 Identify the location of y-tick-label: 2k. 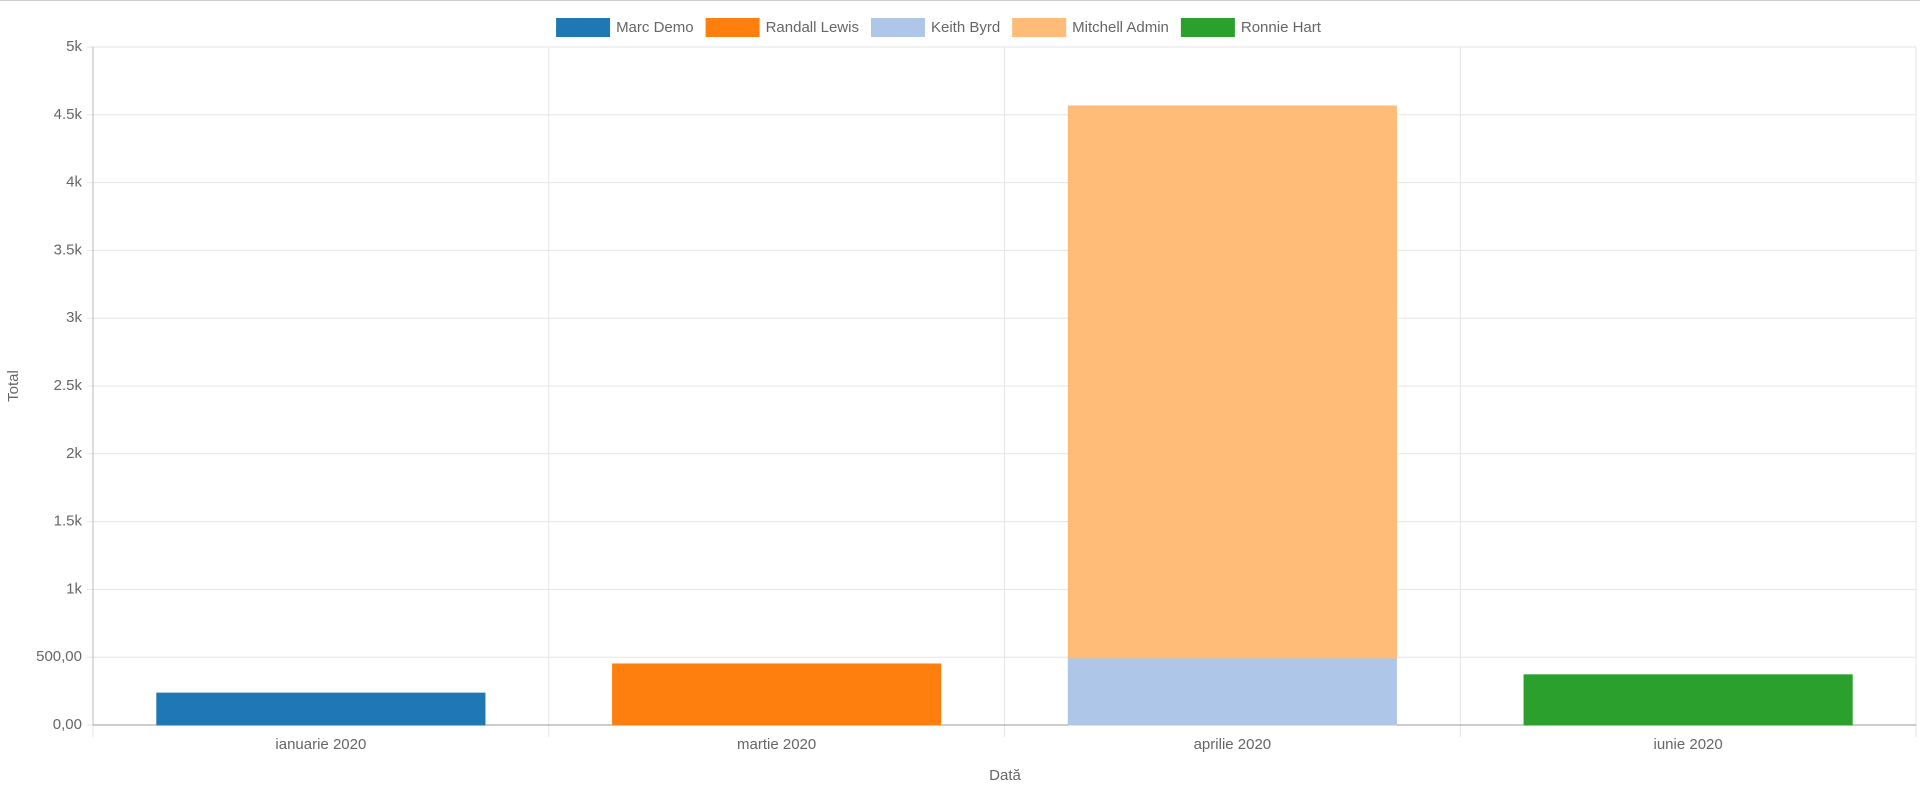
(74, 453).